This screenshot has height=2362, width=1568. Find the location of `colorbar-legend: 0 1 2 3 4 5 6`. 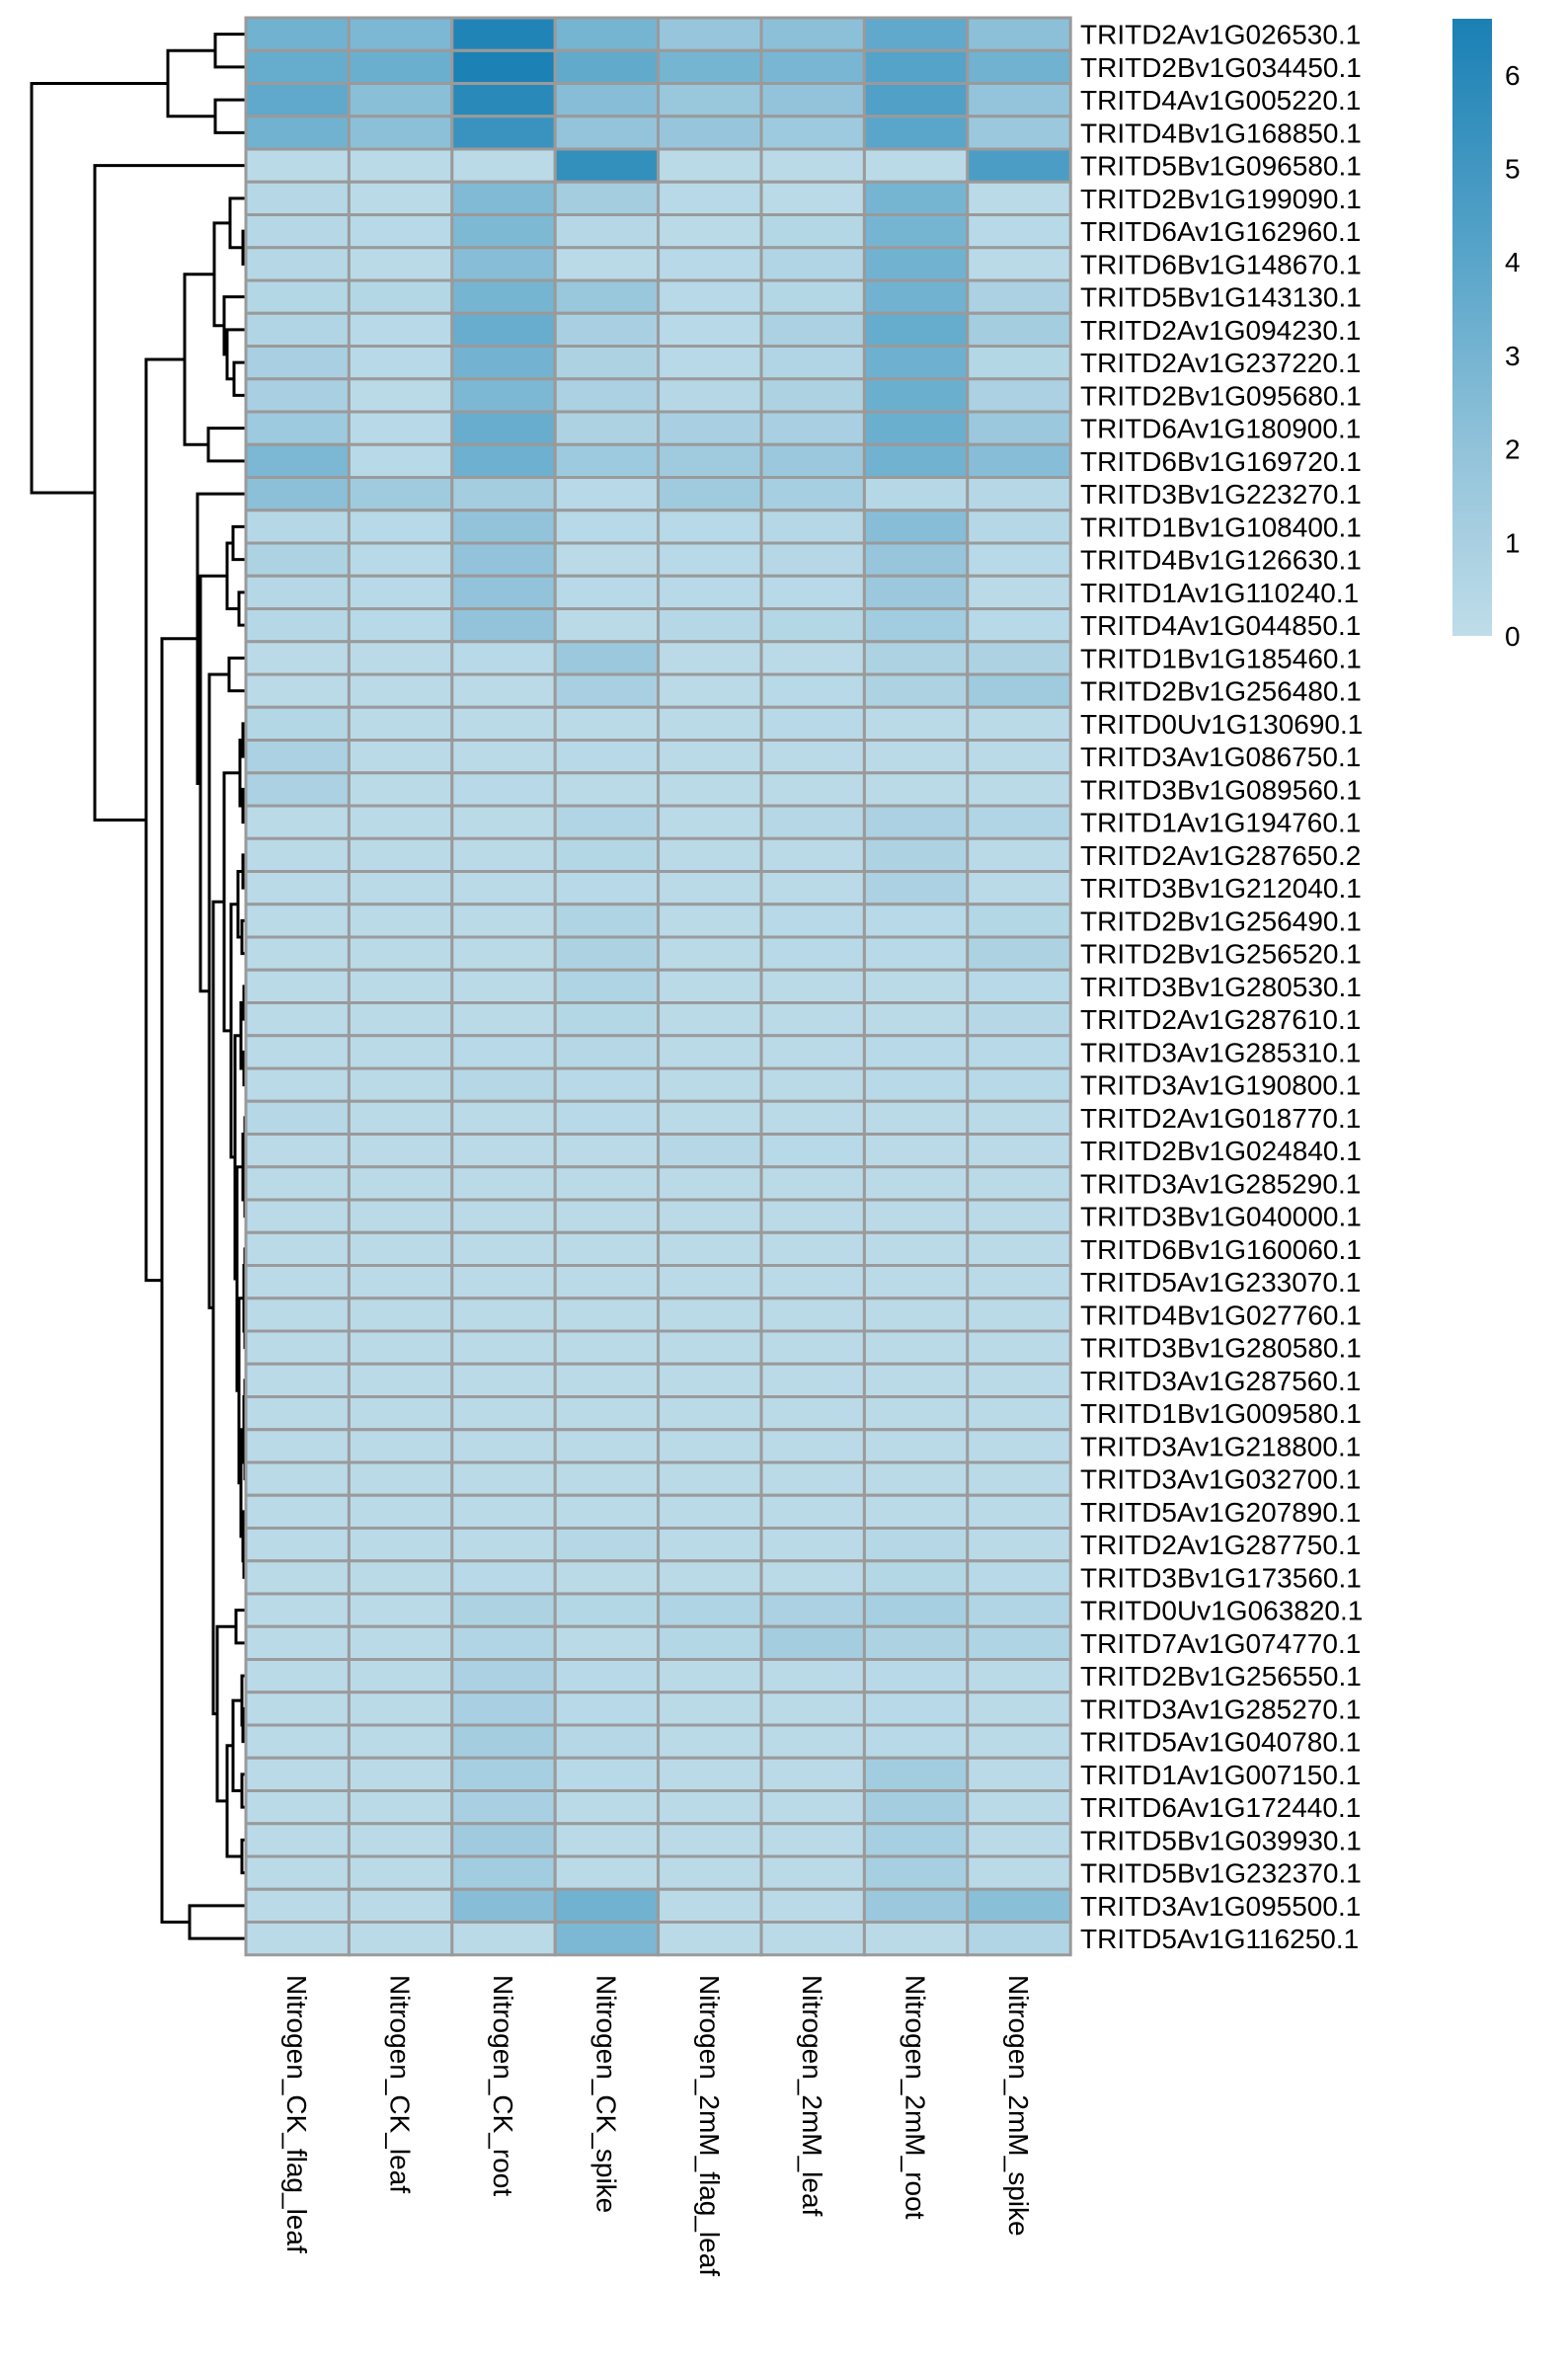

colorbar-legend: 0 1 2 3 4 5 6 is located at coordinates (1486, 335).